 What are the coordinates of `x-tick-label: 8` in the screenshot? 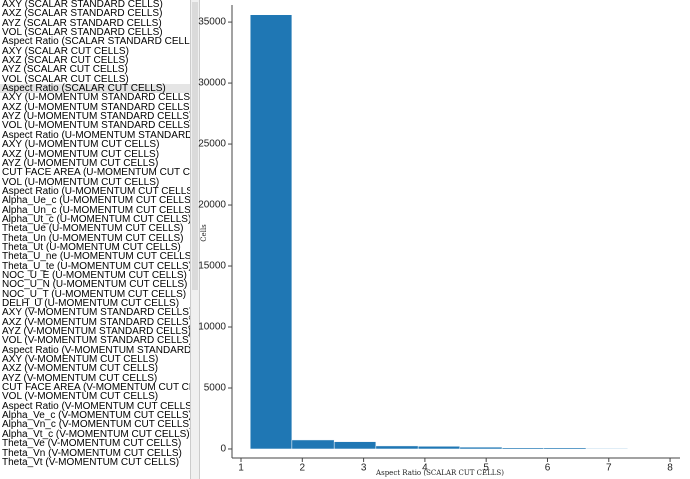 It's located at (670, 468).